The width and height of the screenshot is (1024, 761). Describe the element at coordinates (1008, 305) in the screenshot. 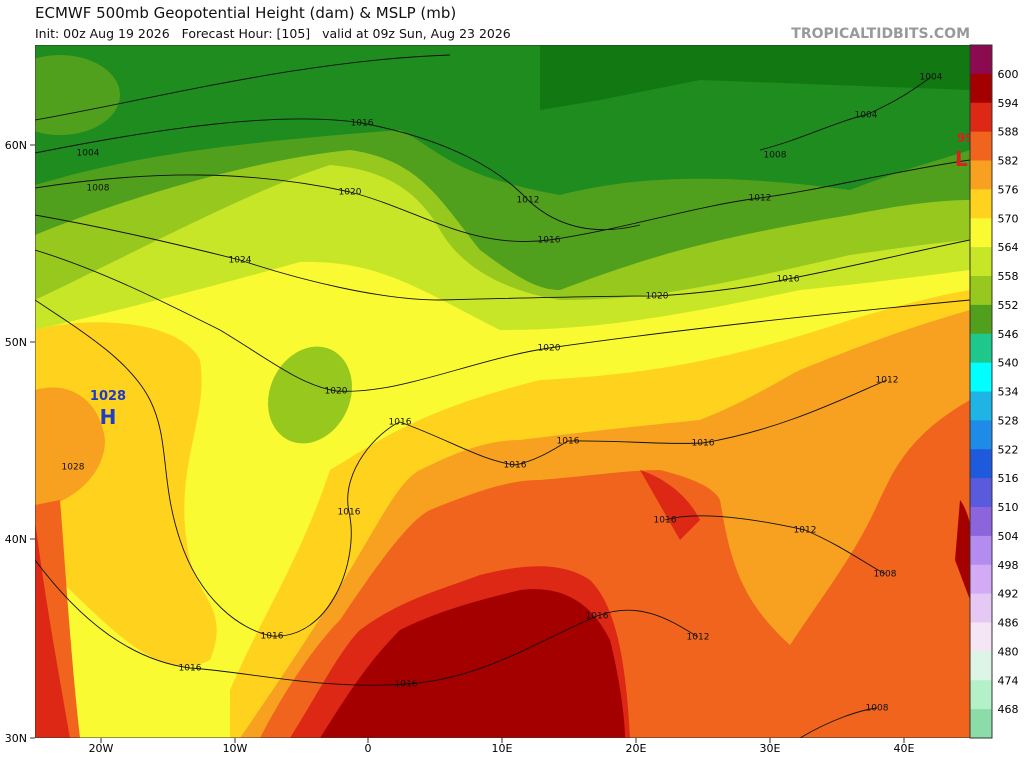

I see `colorbar-label: 552` at that location.